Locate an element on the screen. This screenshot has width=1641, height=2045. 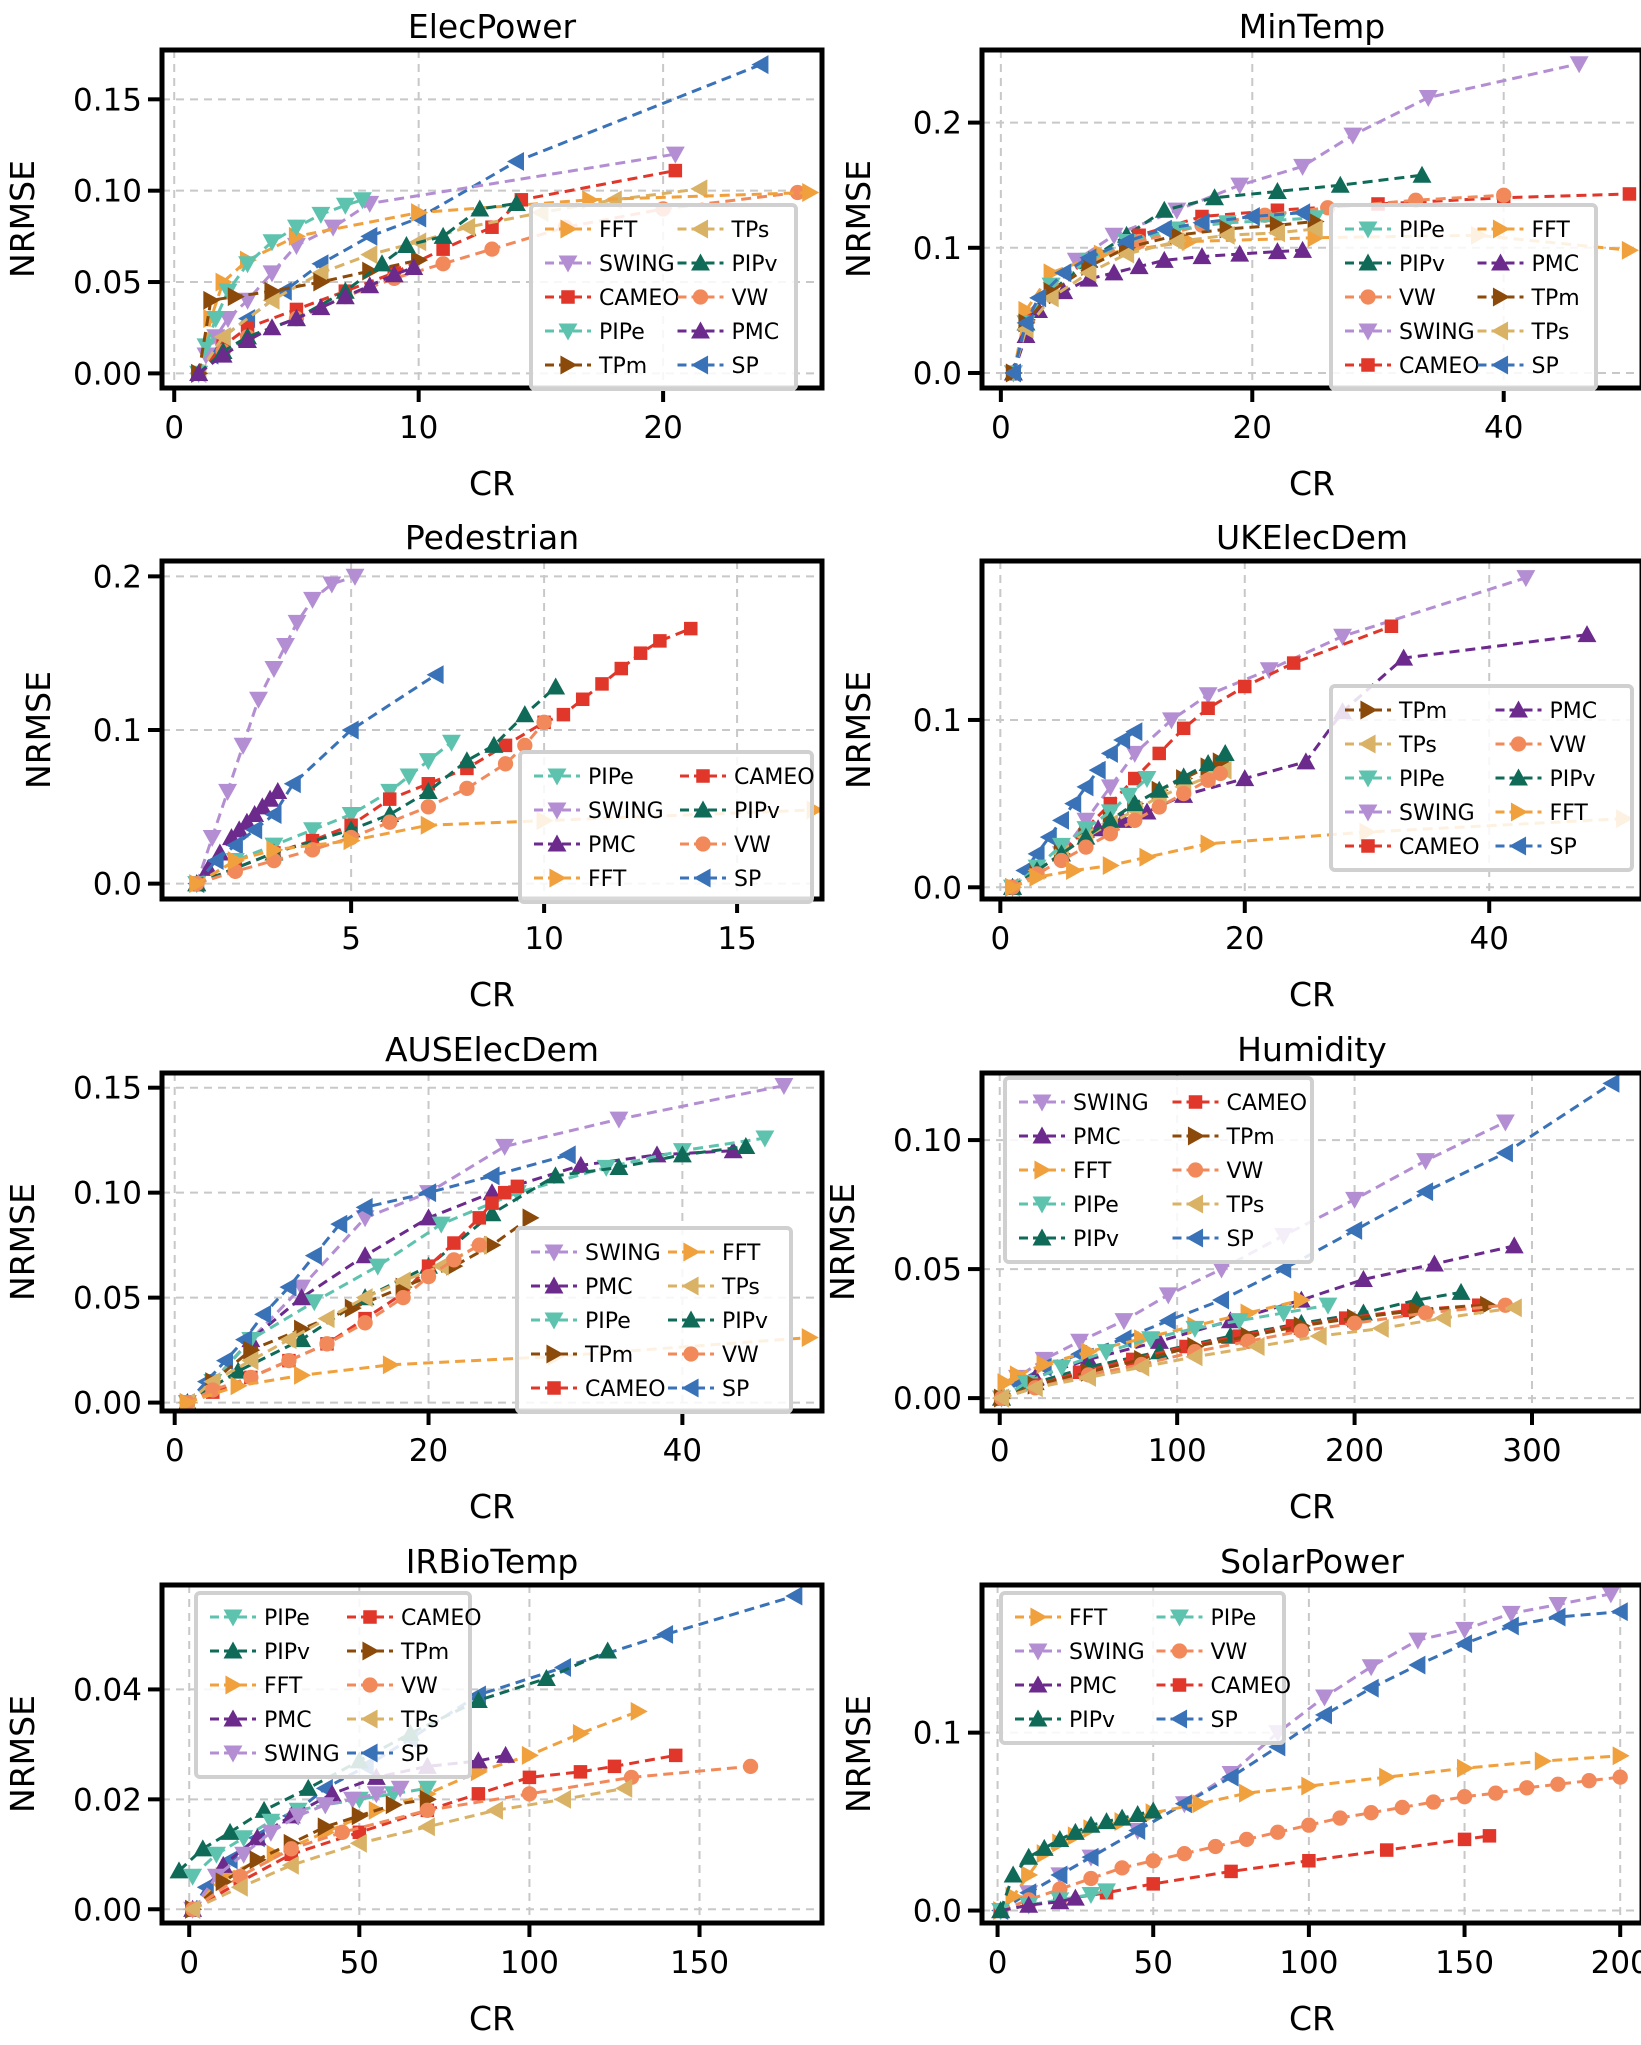
legend-entry-sp: SP is located at coordinates (1536, 847).